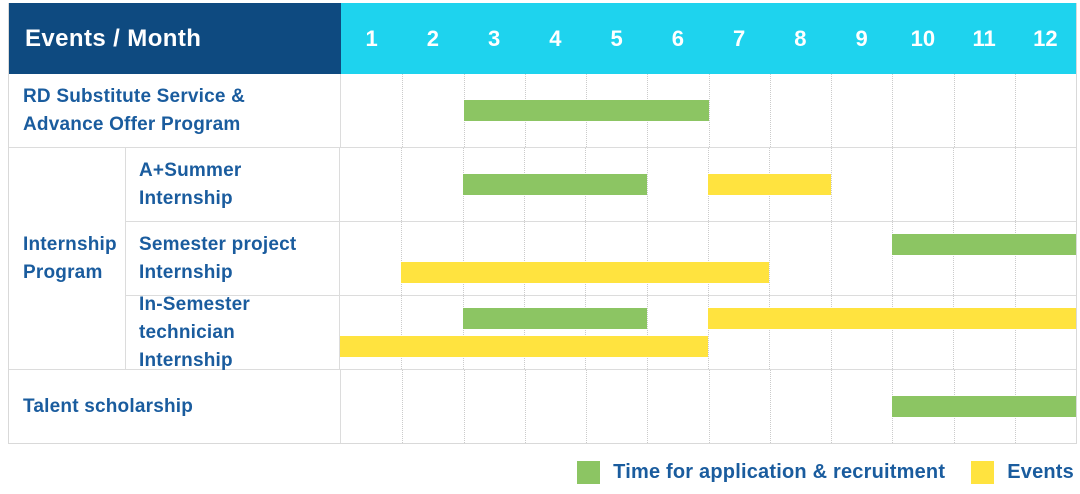 The width and height of the screenshot is (1080, 494). Describe the element at coordinates (187, 346) in the screenshot. I see `row-in-semester-technician-internship-label-line-2: technician Internship` at that location.